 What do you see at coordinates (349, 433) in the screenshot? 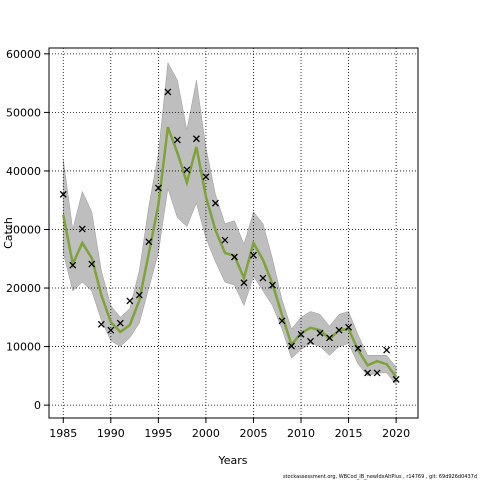
I see `x-tick-label: 2015` at bounding box center [349, 433].